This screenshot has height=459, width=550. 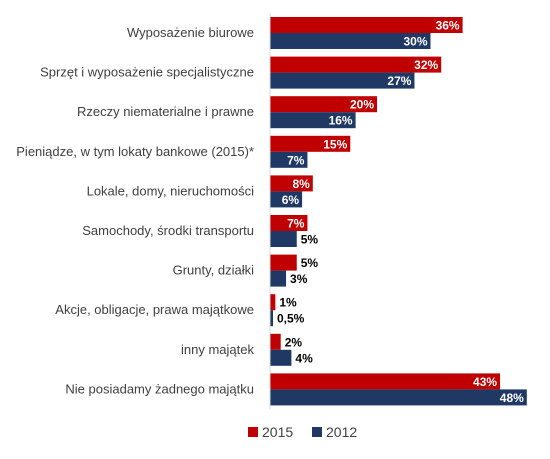 I want to click on data-label-2015: 20%, so click(x=362, y=105).